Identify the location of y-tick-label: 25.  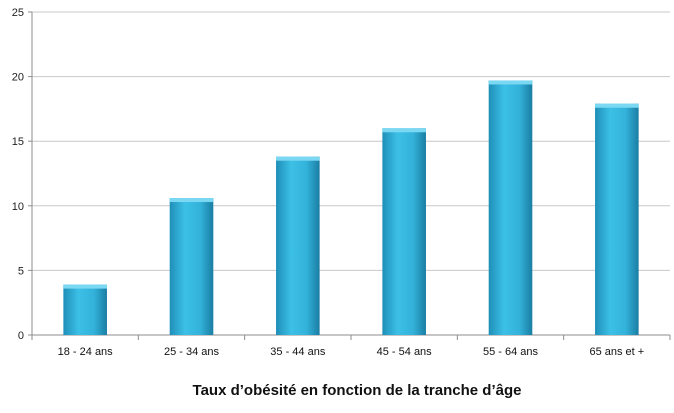
(18, 13).